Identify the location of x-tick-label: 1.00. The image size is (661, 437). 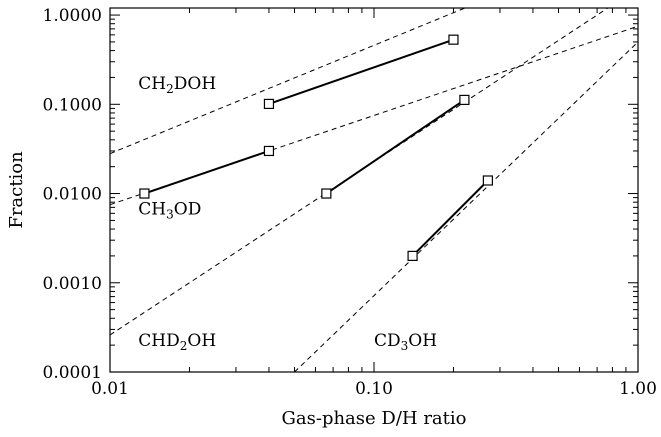
(638, 389).